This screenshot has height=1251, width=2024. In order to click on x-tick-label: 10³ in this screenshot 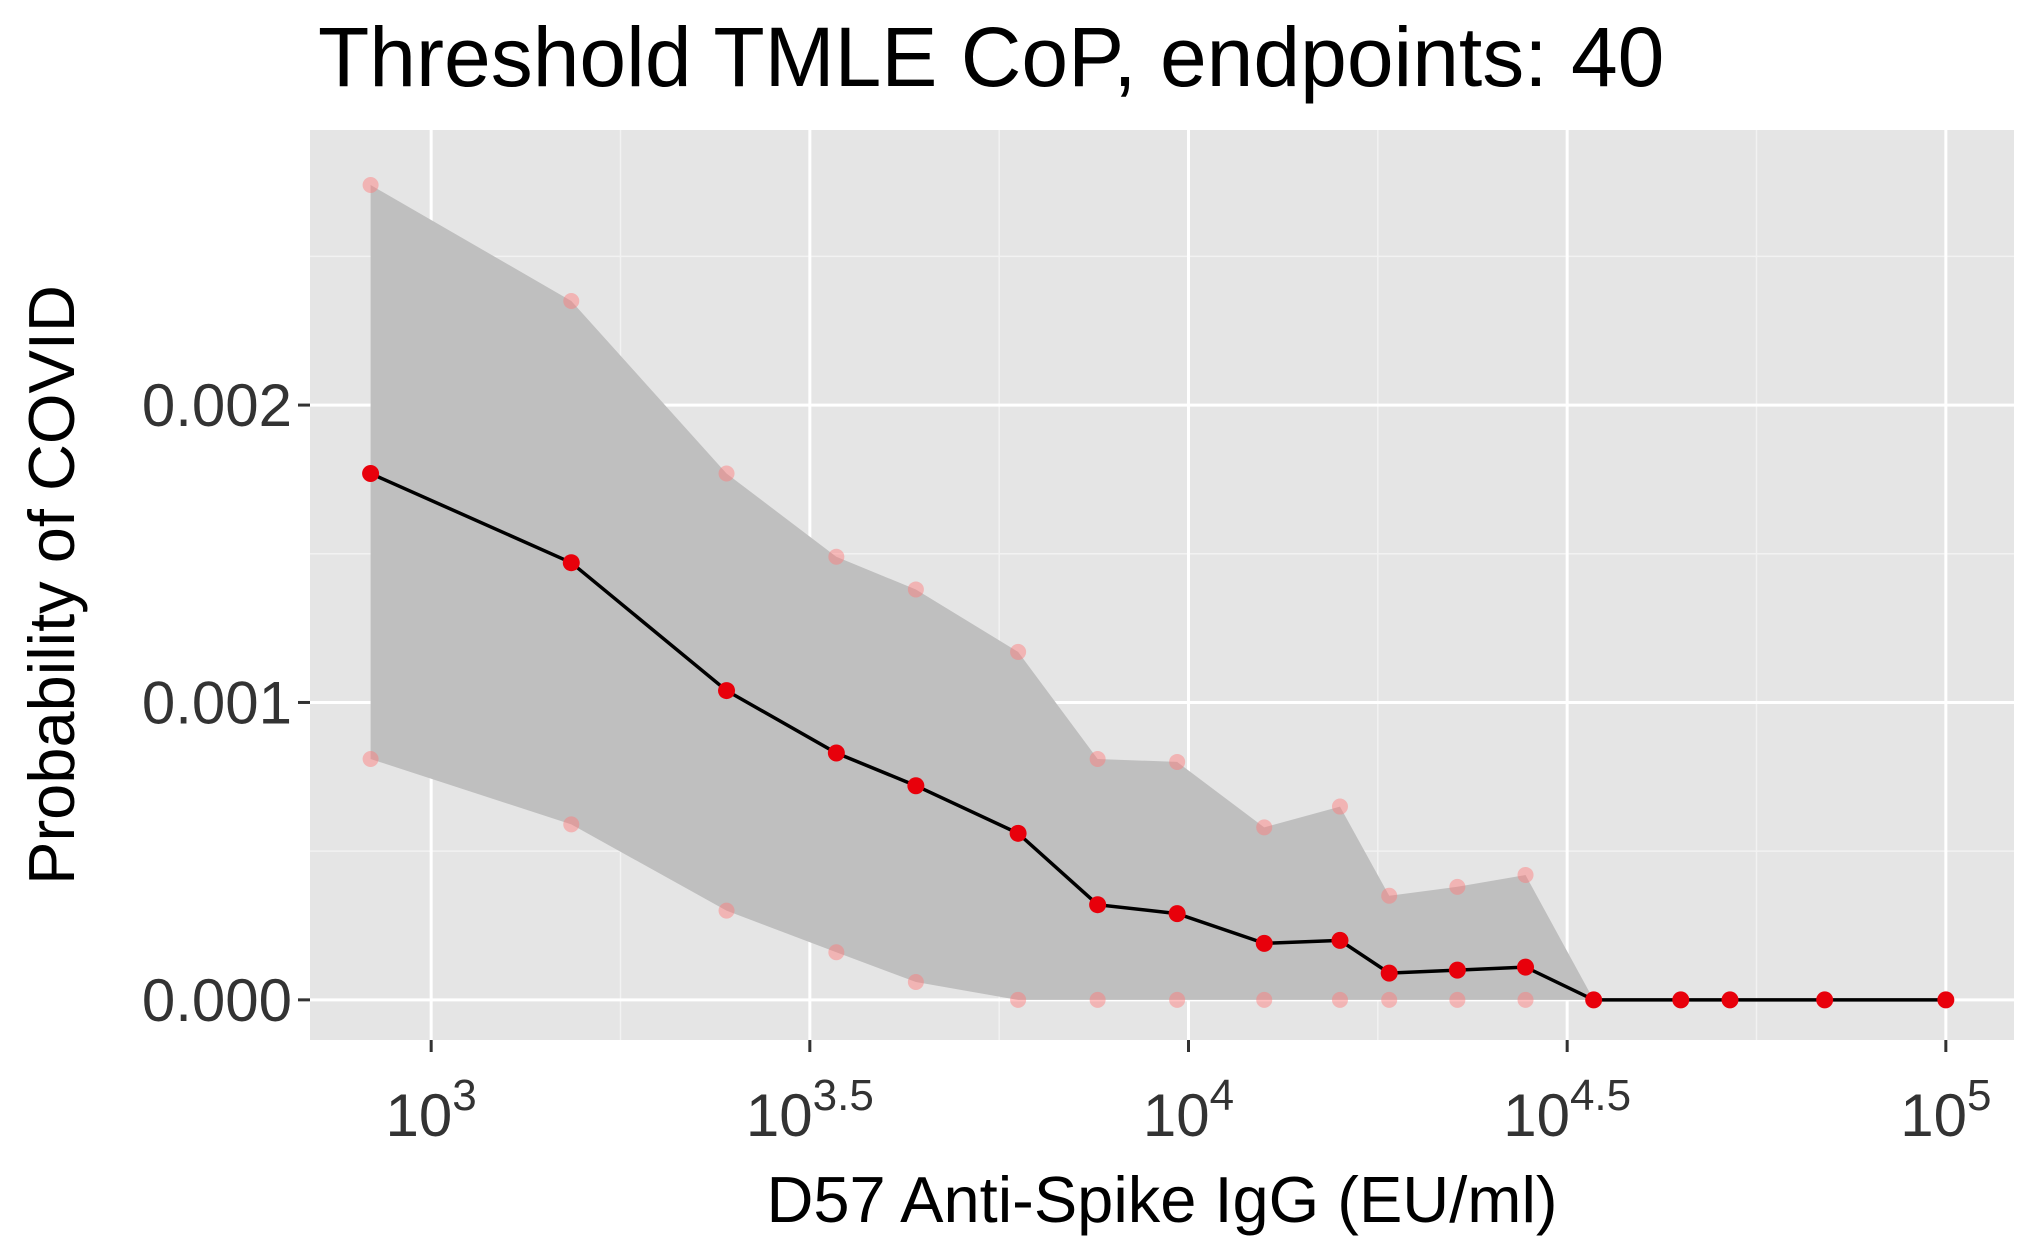, I will do `click(431, 1110)`.